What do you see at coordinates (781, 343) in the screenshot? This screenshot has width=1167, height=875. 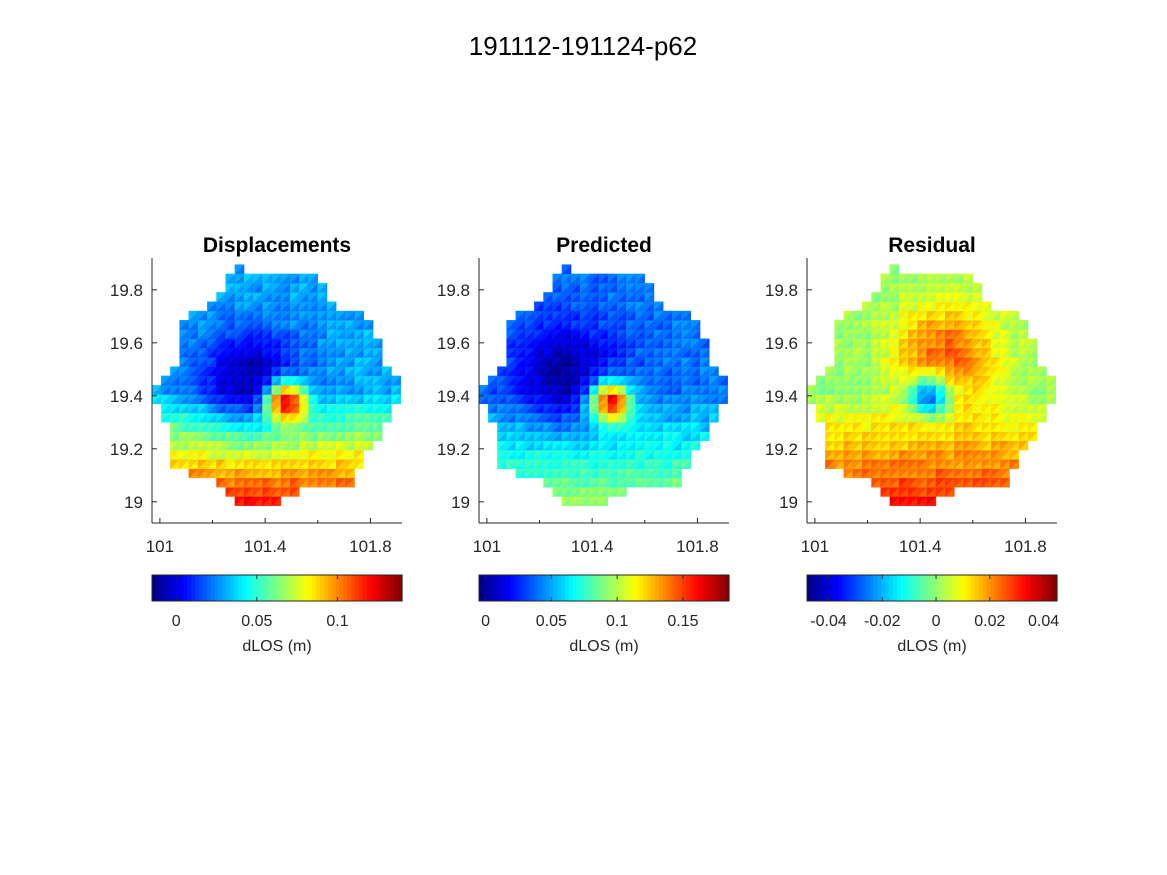 I see `y-tick-label: 19.6` at bounding box center [781, 343].